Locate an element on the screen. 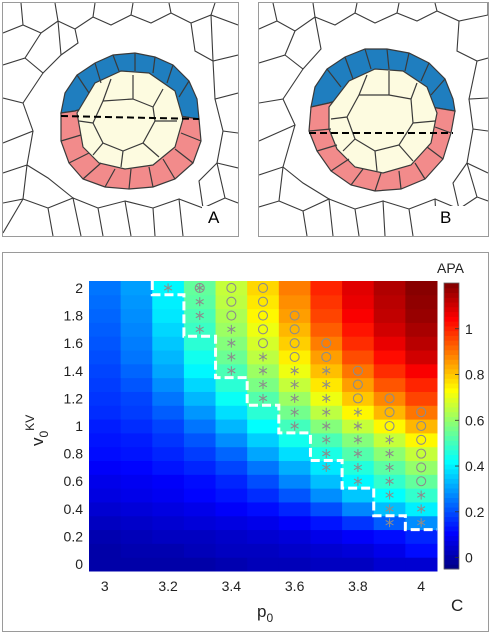 The image size is (489, 632). x-tick-label: 3.6 is located at coordinates (295, 586).